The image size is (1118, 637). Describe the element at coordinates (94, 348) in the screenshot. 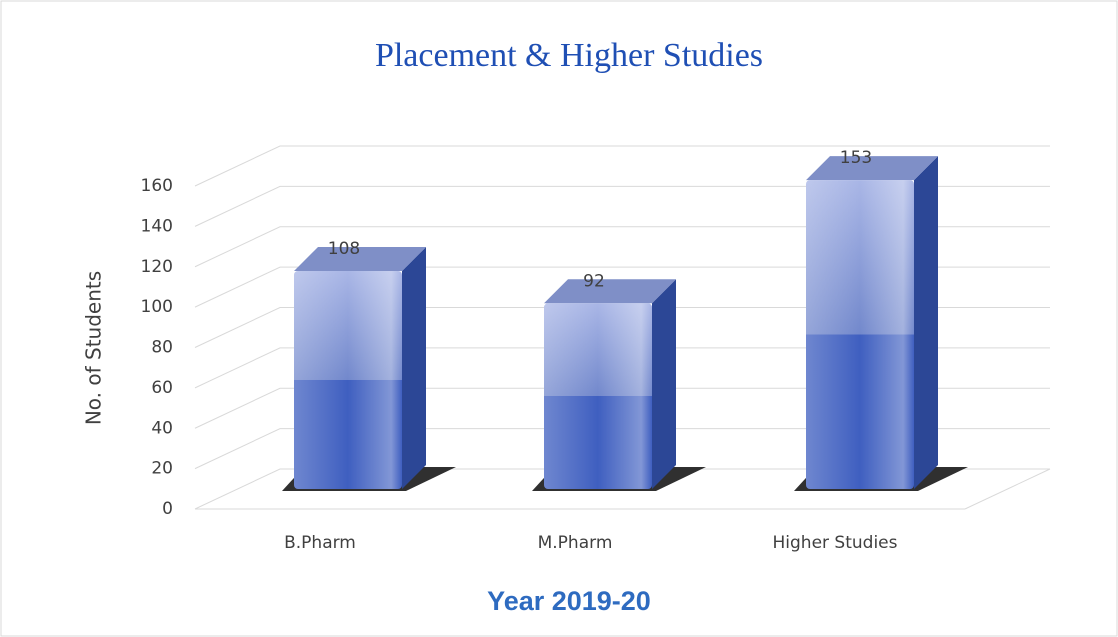

I see `y-axis-label: No. of Students` at that location.